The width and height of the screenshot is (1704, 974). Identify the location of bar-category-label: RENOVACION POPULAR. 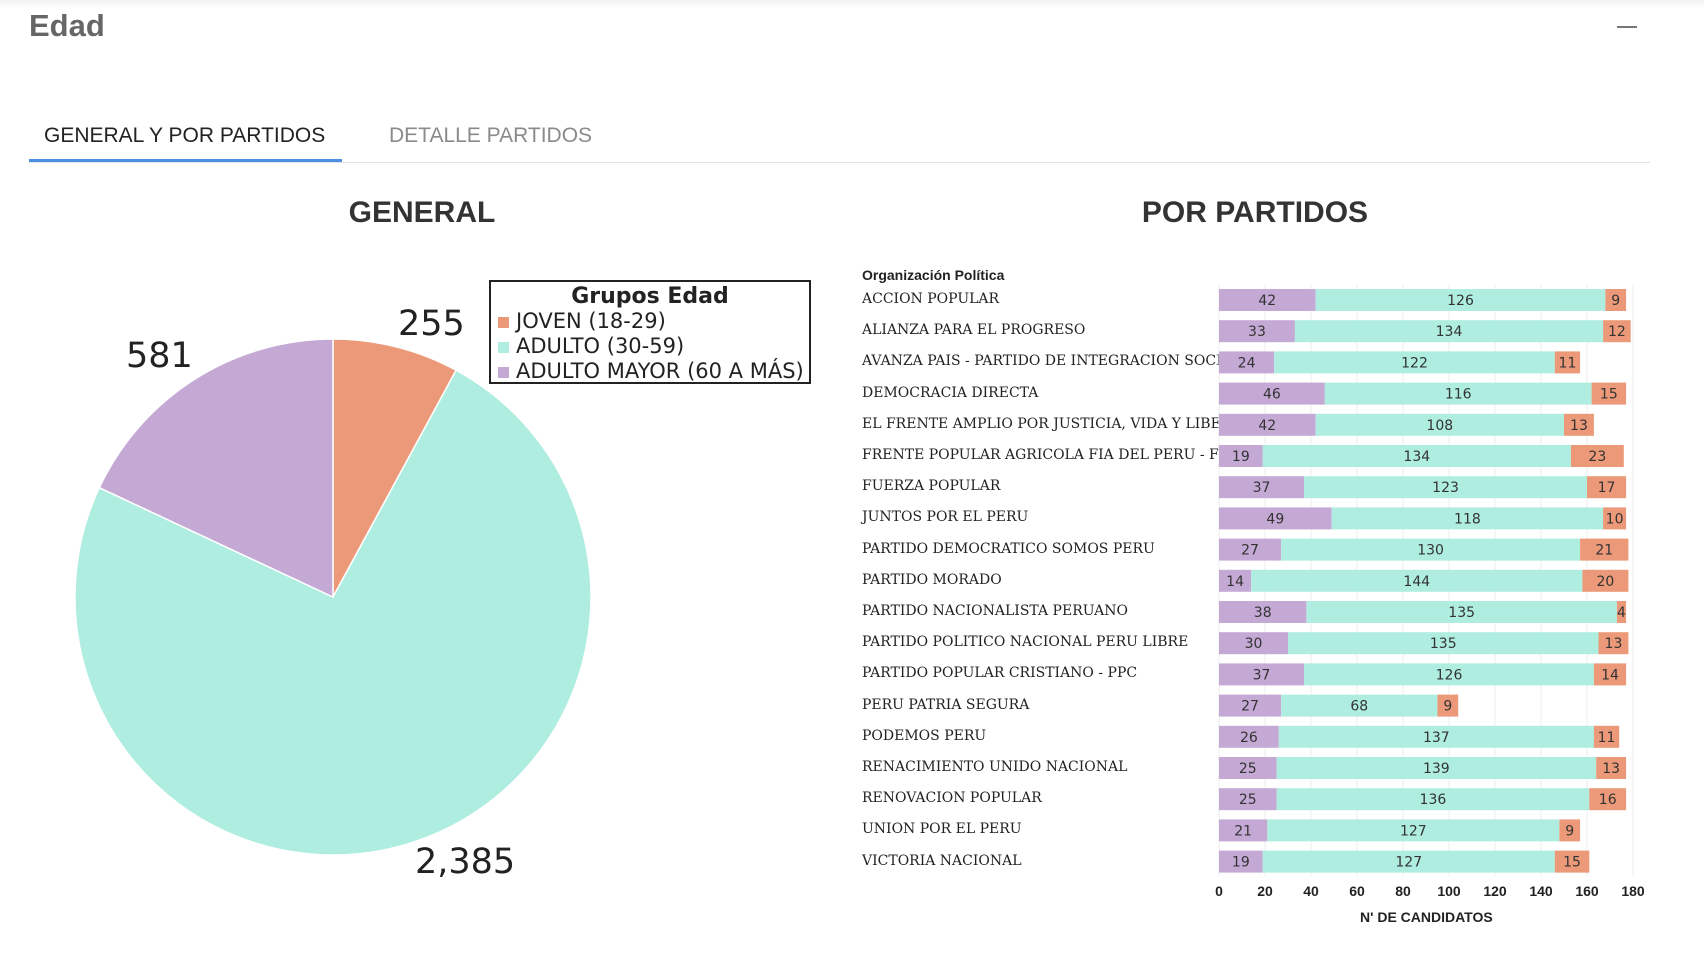
(952, 798).